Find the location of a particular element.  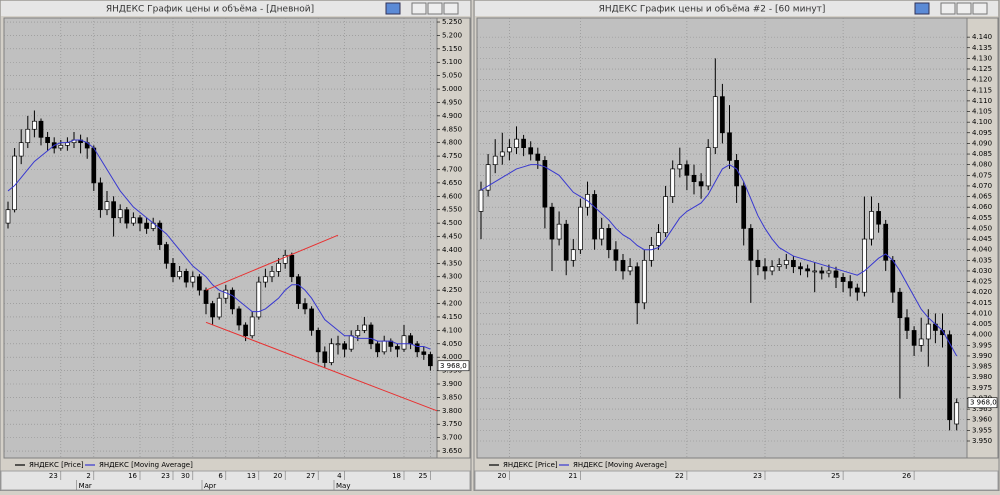

y-tick-label: 4.050 is located at coordinates (452, 344).